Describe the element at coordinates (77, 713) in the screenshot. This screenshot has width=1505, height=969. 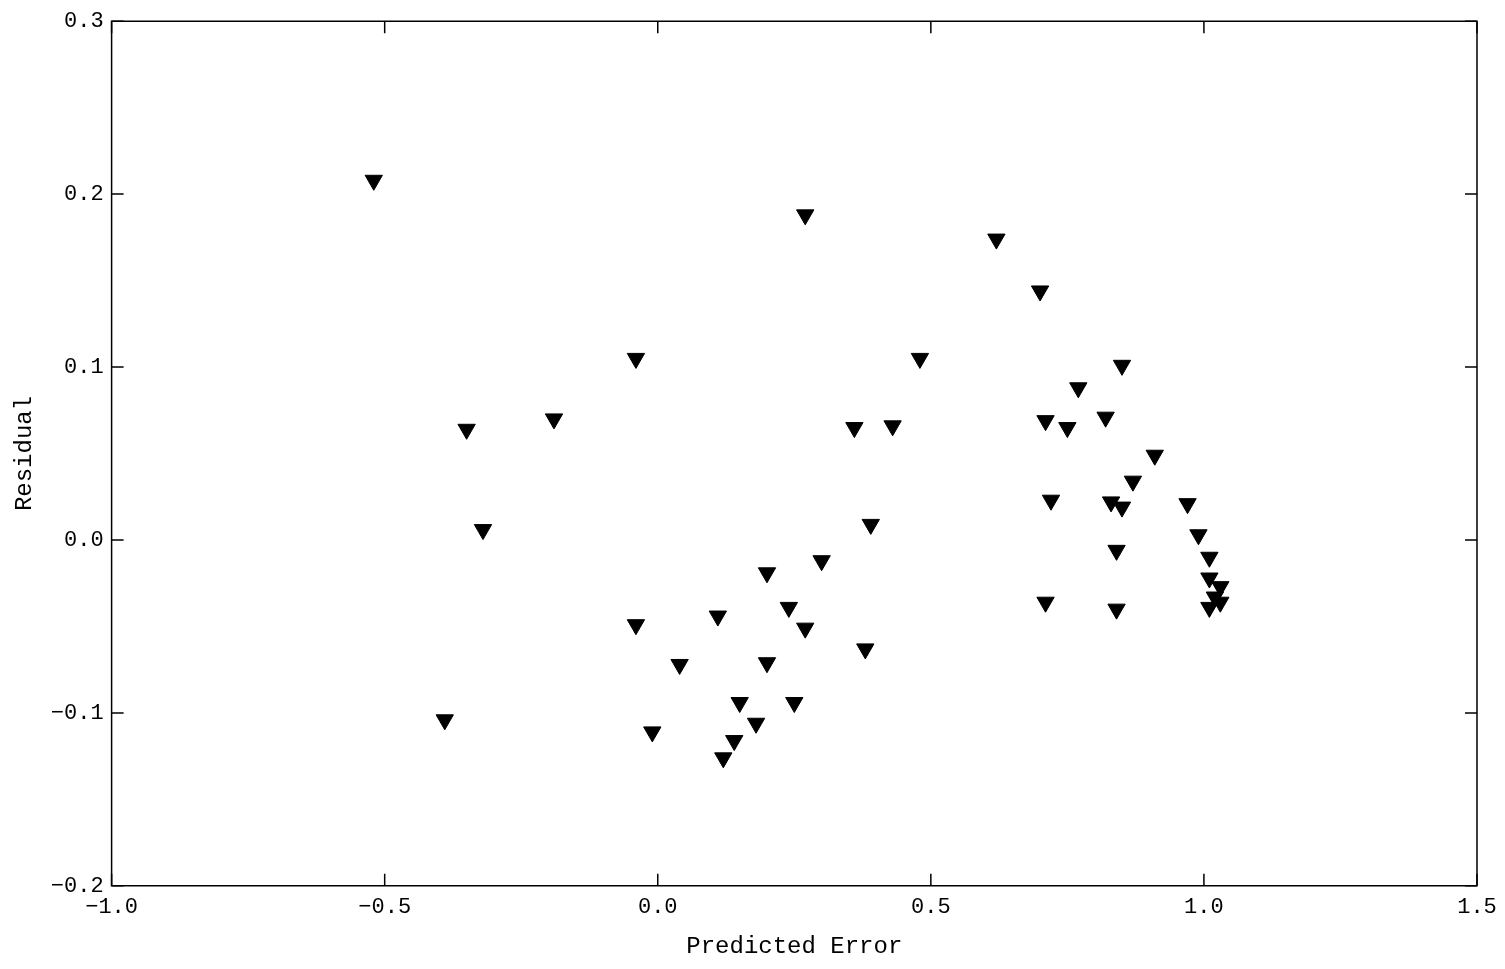
I see `y-tick-label: −0.1` at that location.